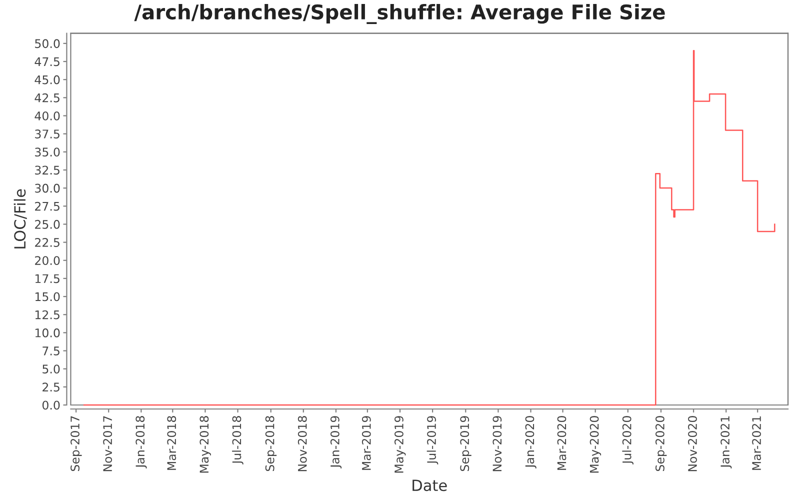  What do you see at coordinates (497, 444) in the screenshot?
I see `x-tick-label: Nov-2019` at bounding box center [497, 444].